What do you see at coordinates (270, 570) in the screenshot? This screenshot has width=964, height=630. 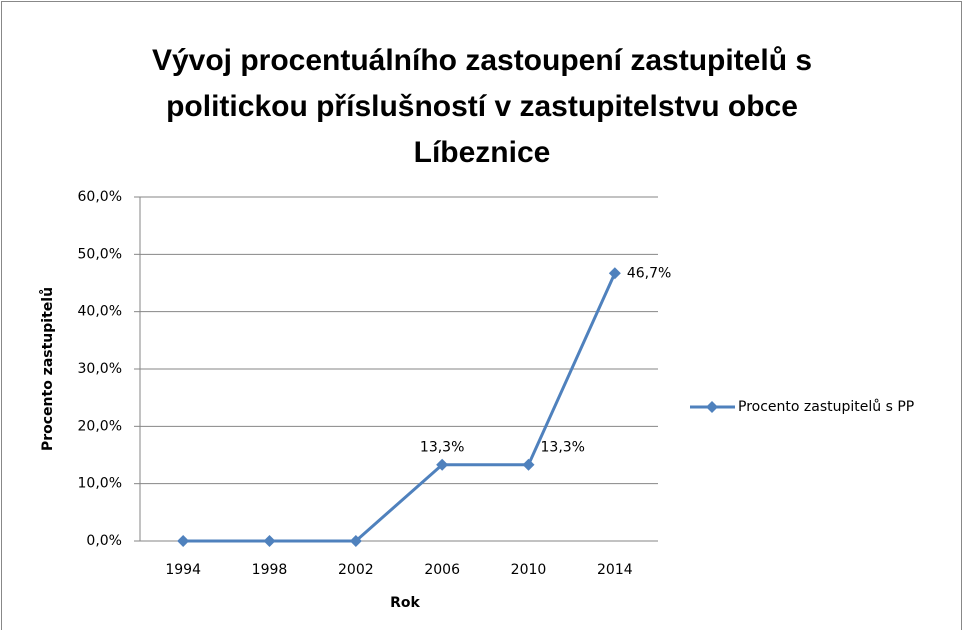 I see `x-tick-label: 1998` at bounding box center [270, 570].